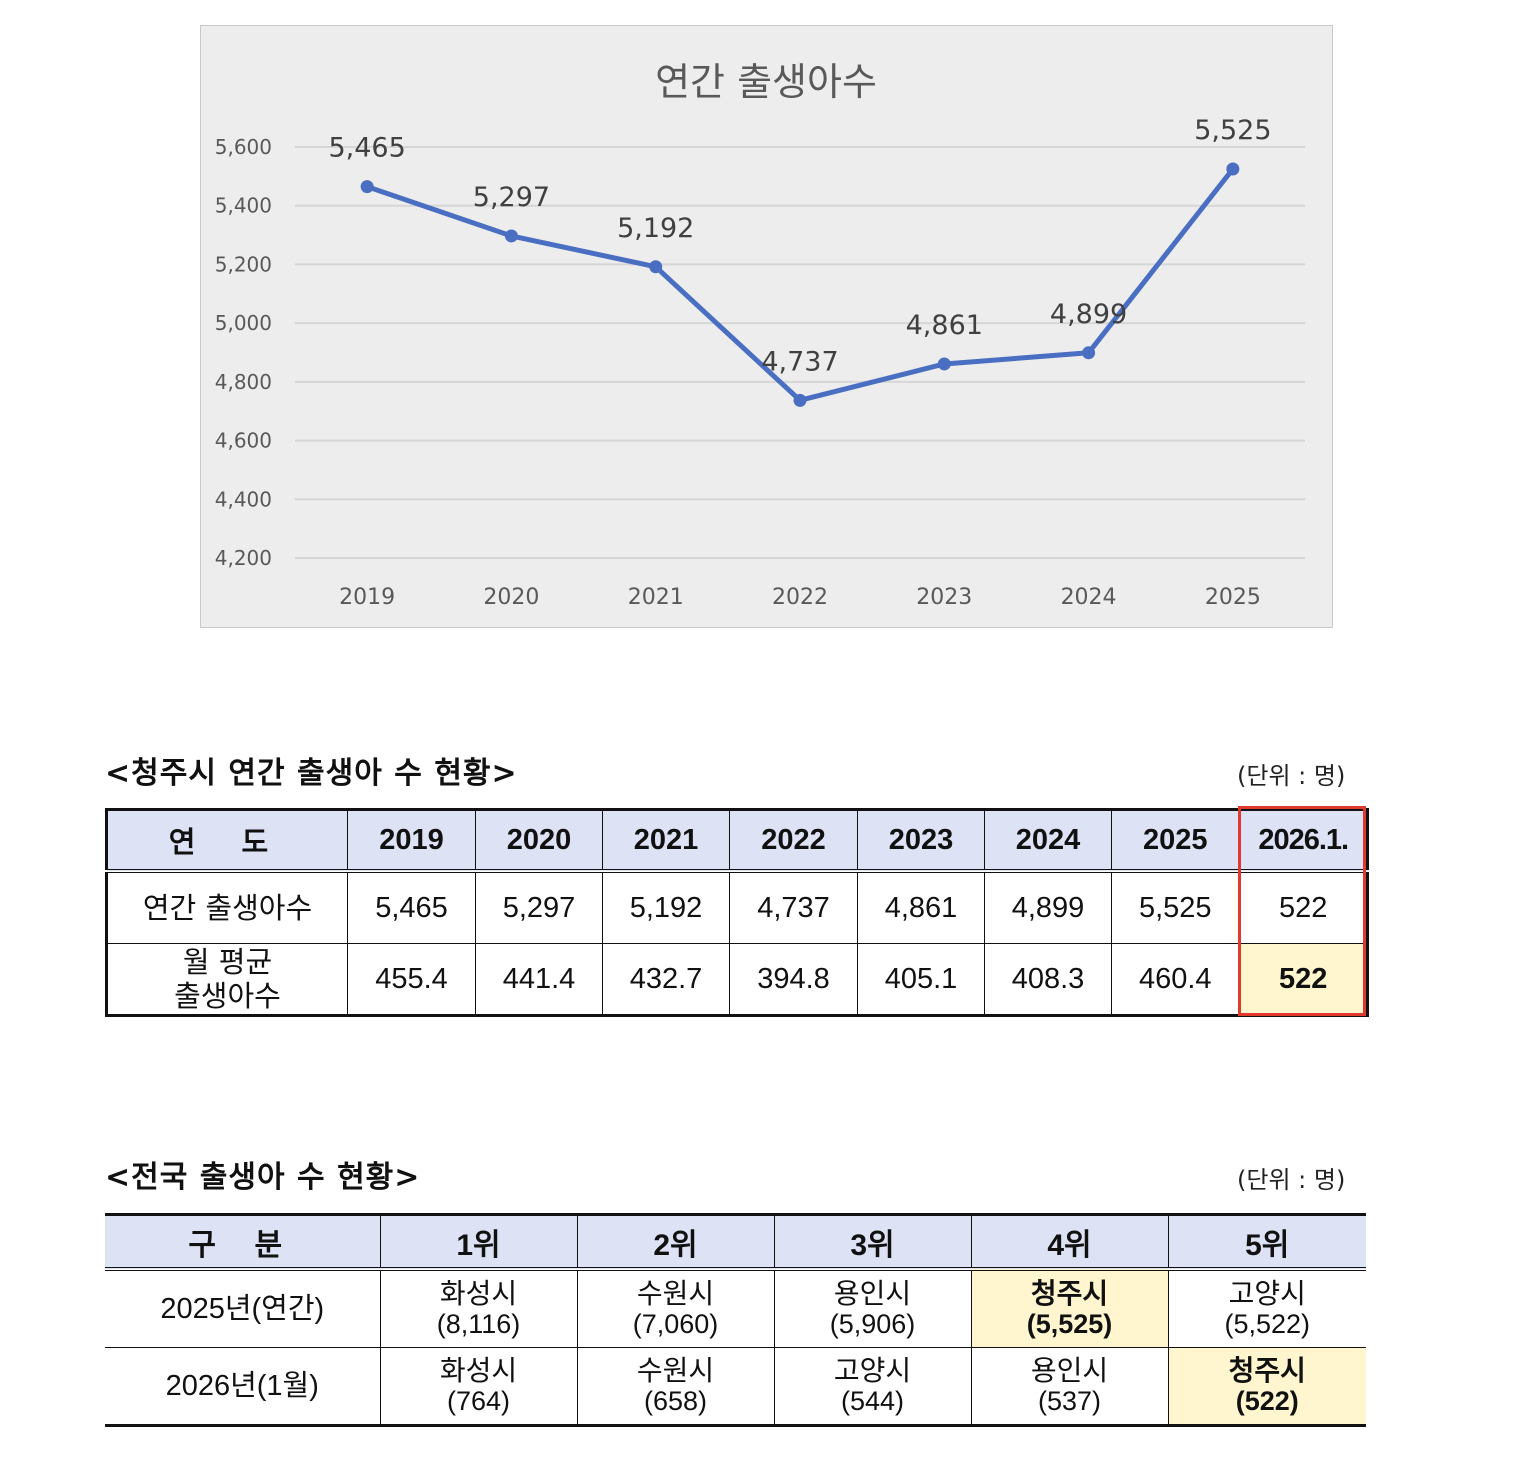  I want to click on table2-cell: 고양시 (5,522), so click(1266, 1308).